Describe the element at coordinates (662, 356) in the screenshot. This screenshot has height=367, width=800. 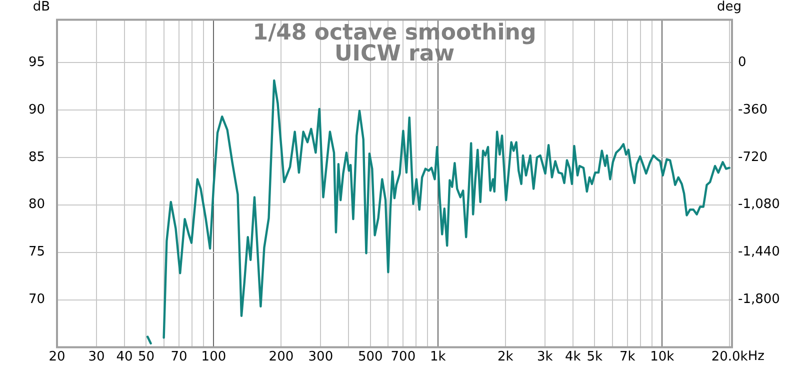
I see `x-tick-label: 10k` at that location.